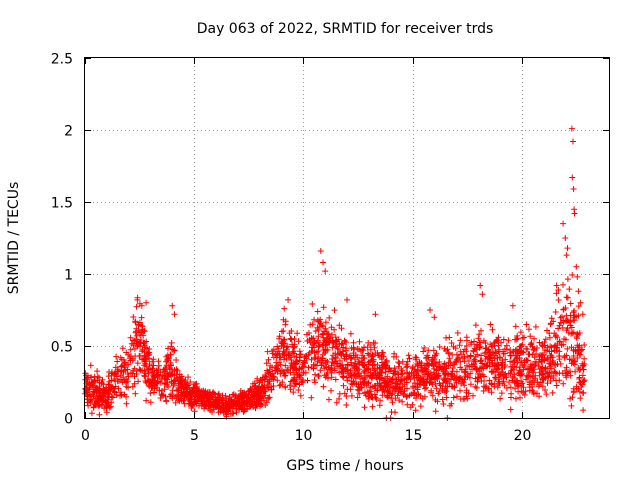 The height and width of the screenshot is (480, 640). Describe the element at coordinates (68, 420) in the screenshot. I see `y-tick-label: 0` at that location.